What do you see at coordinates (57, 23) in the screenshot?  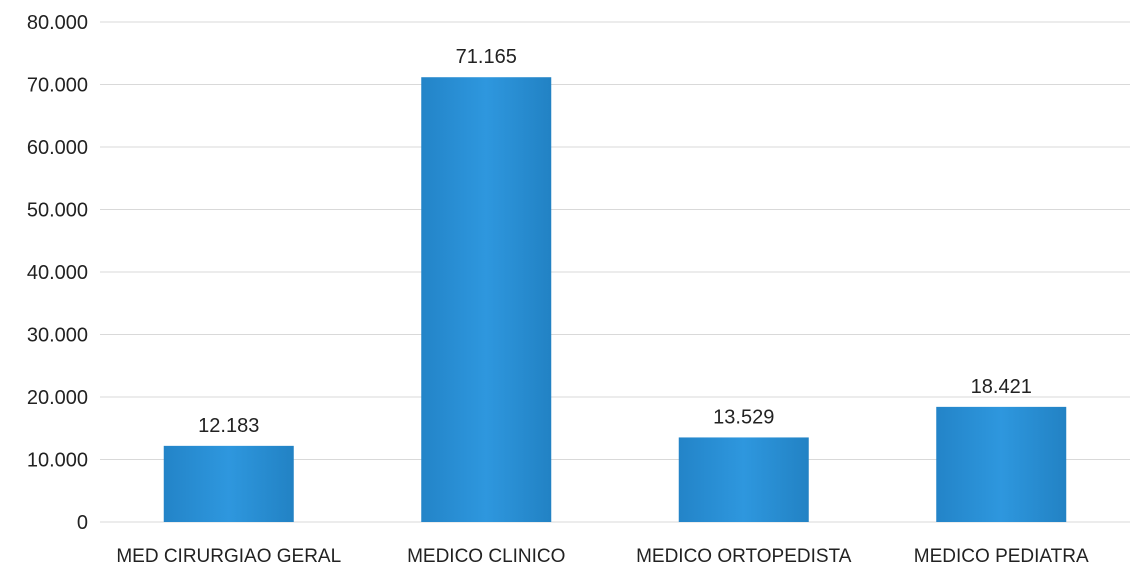 I see `y-tick-label: 80.000` at bounding box center [57, 23].